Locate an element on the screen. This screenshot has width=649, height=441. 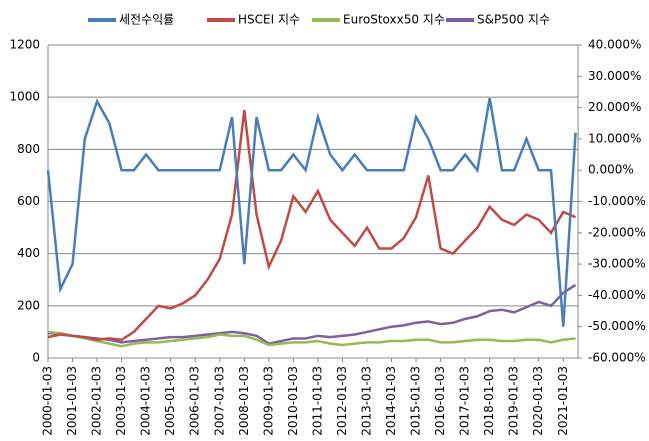
y-tick-label: 200 is located at coordinates (28, 305).